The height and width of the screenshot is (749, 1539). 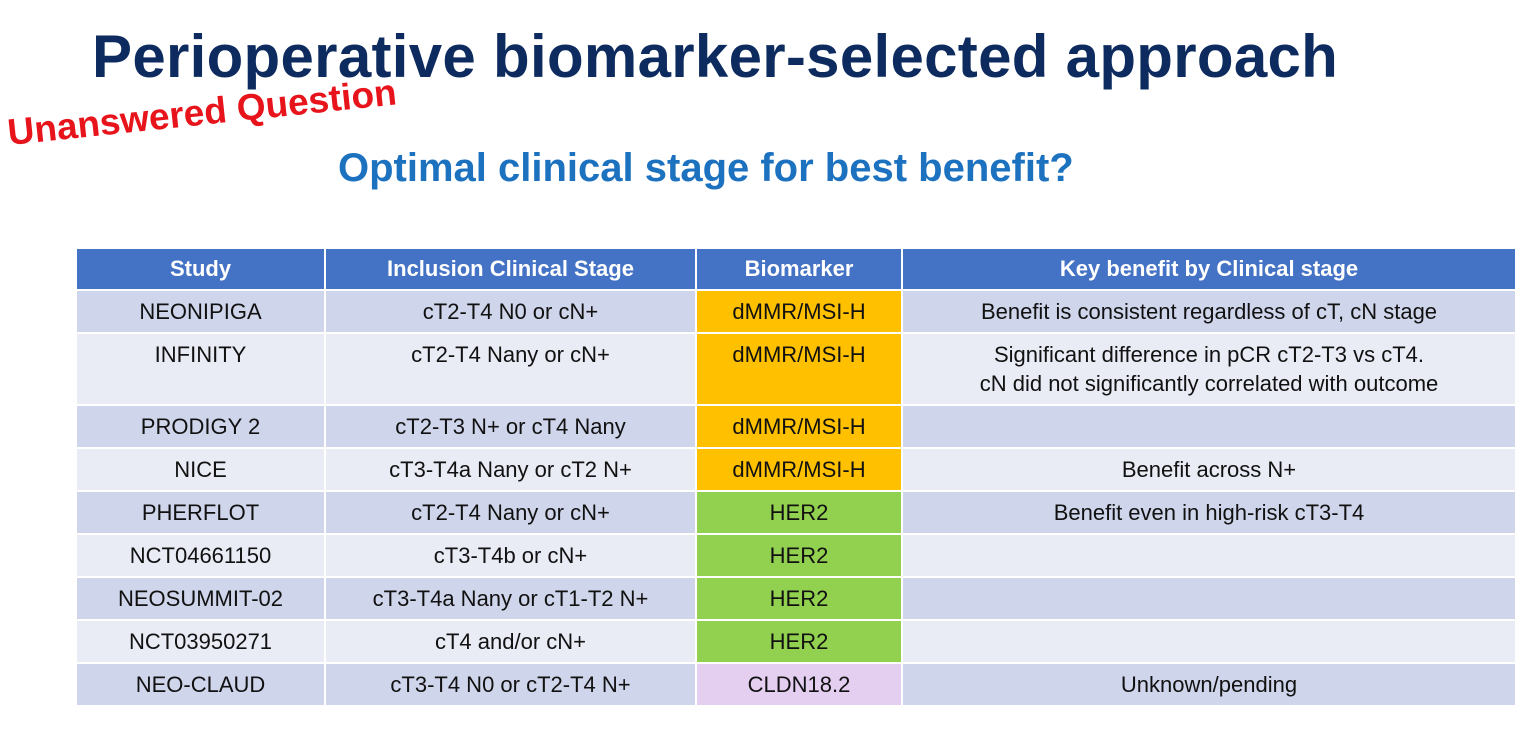 What do you see at coordinates (200, 369) in the screenshot?
I see `study-cell: INFINITY` at bounding box center [200, 369].